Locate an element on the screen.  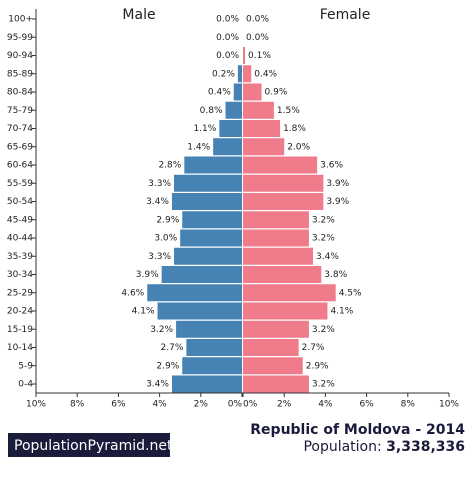
value-label: 0.9% is located at coordinates (276, 93).